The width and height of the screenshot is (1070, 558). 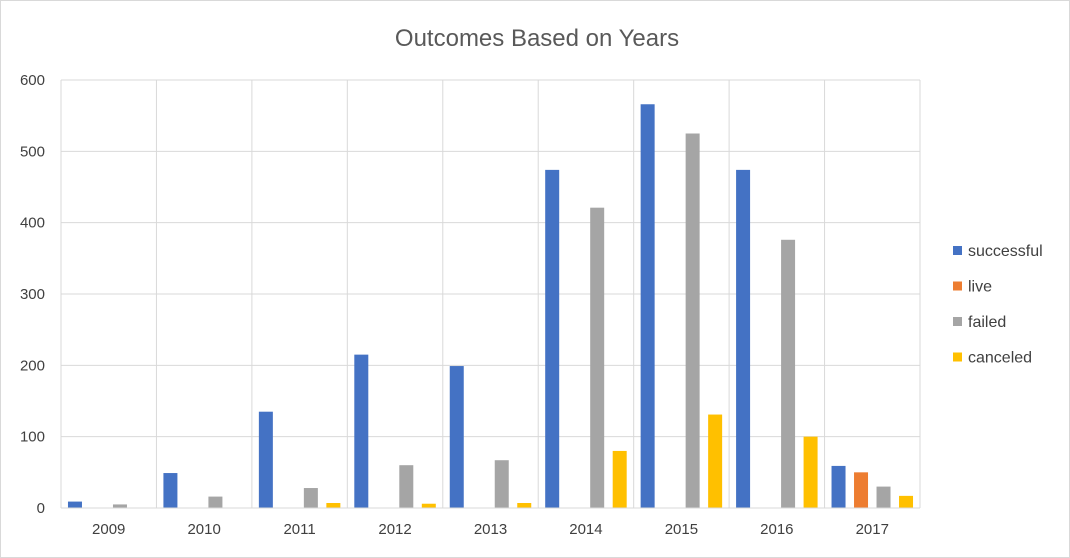 I want to click on bar-canceled-2017, so click(x=906, y=501).